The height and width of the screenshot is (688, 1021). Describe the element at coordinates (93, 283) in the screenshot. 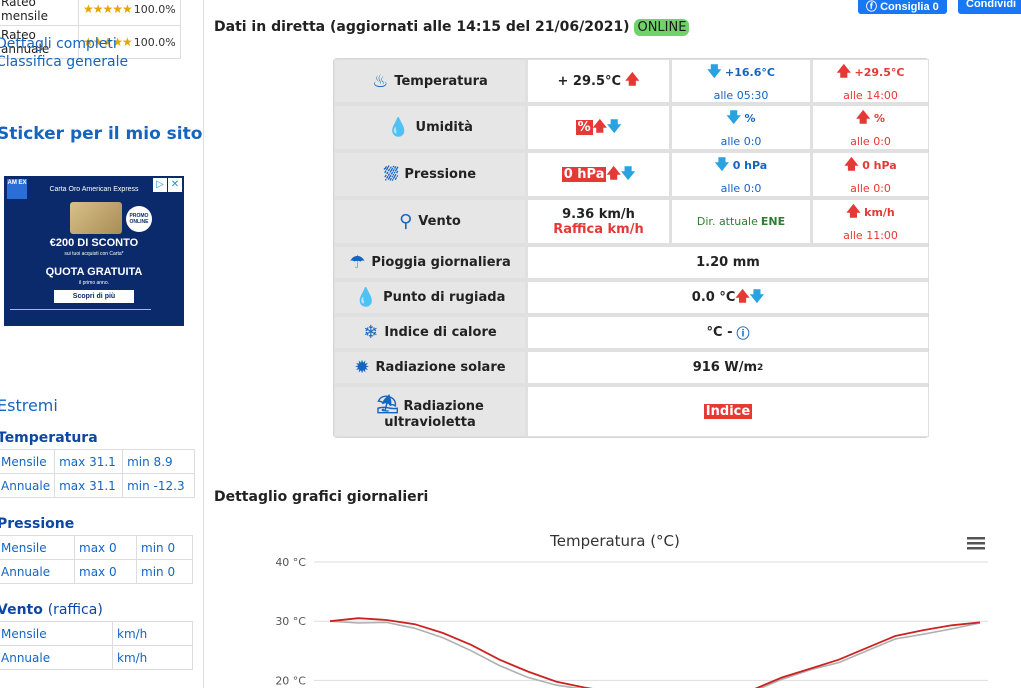

I see `ad-quota-note: il primo anno.` at that location.